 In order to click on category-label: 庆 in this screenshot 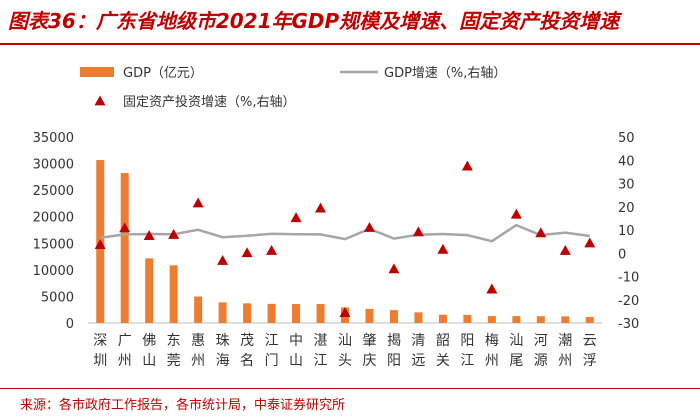, I will do `click(369, 361)`.